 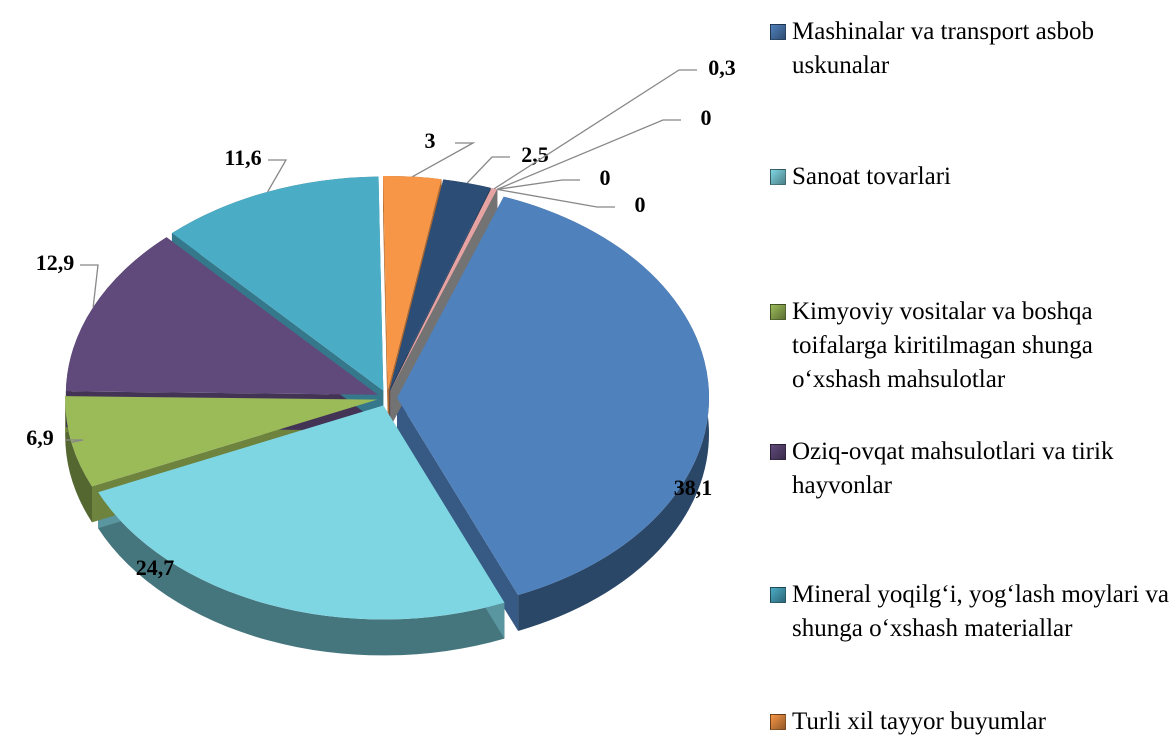 What do you see at coordinates (722, 67) in the screenshot?
I see `data-label: 0,3` at bounding box center [722, 67].